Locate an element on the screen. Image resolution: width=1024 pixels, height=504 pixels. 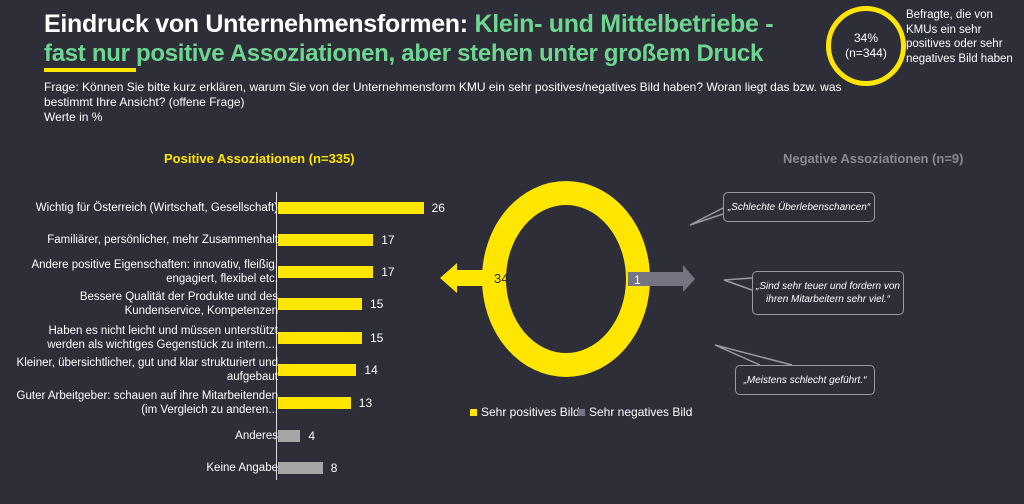
positive-value: 34 is located at coordinates (501, 278).